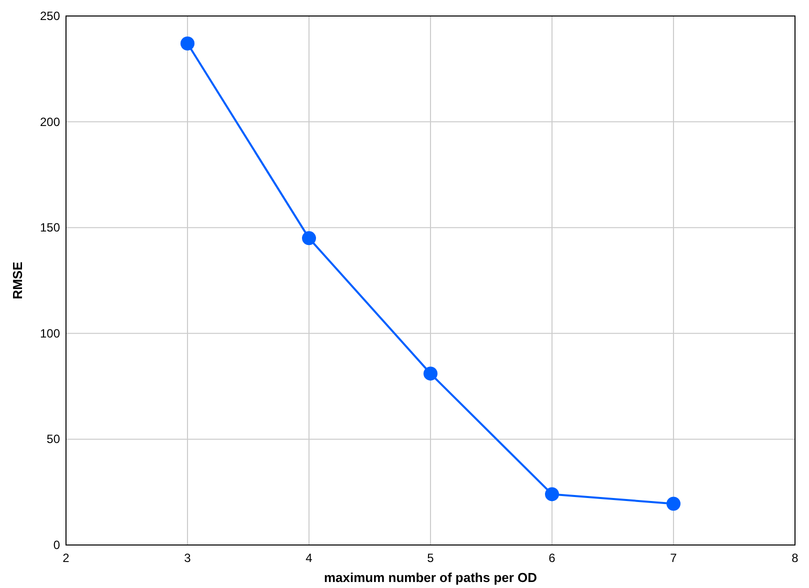 The height and width of the screenshot is (588, 809). I want to click on x-tick-label: 5, so click(430, 558).